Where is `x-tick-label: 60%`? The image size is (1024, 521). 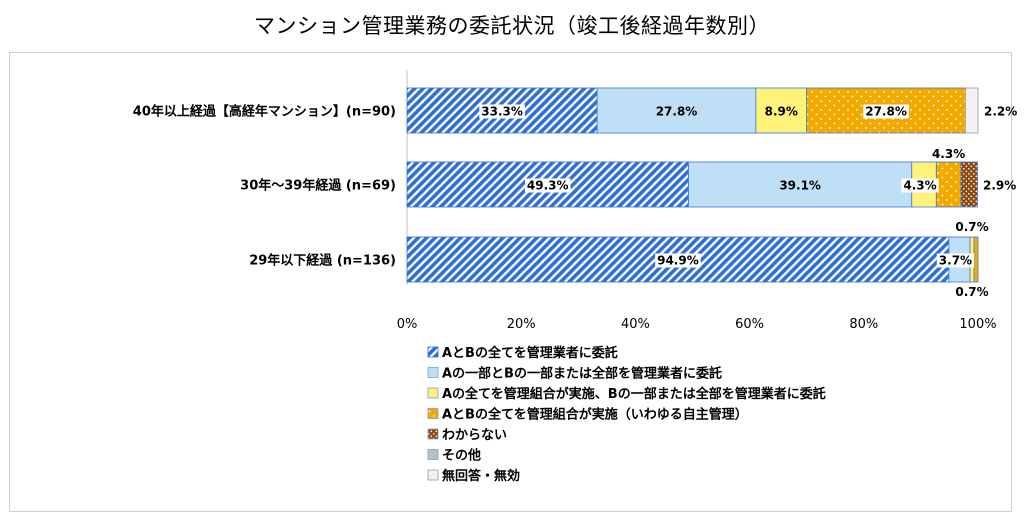
x-tick-label: 60% is located at coordinates (749, 324).